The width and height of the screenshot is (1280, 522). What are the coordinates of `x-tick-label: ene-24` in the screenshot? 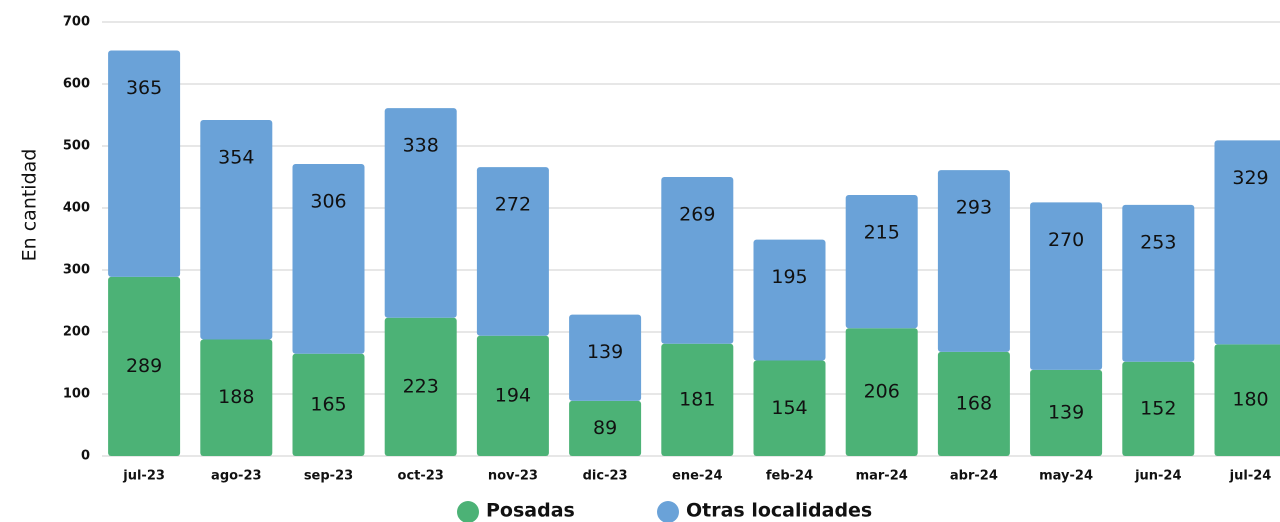 It's located at (697, 476).